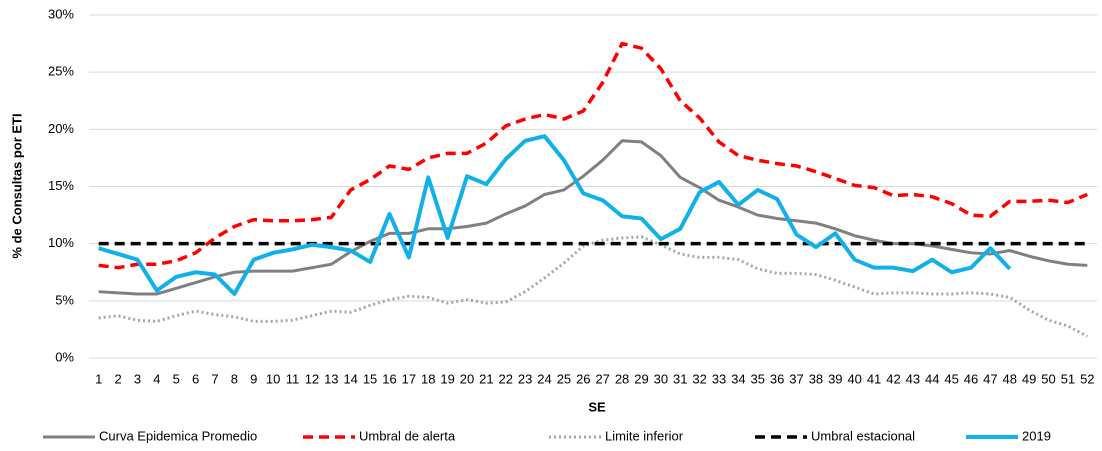  What do you see at coordinates (447, 378) in the screenshot?
I see `x-tick-label: 19` at bounding box center [447, 378].